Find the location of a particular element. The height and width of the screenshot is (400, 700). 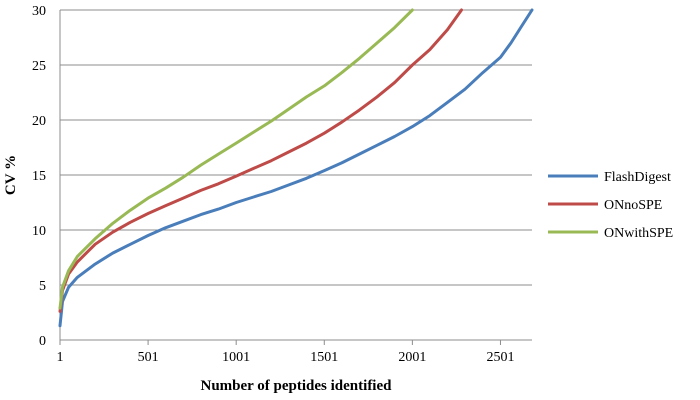

legend-label: FlashDigest is located at coordinates (637, 177).